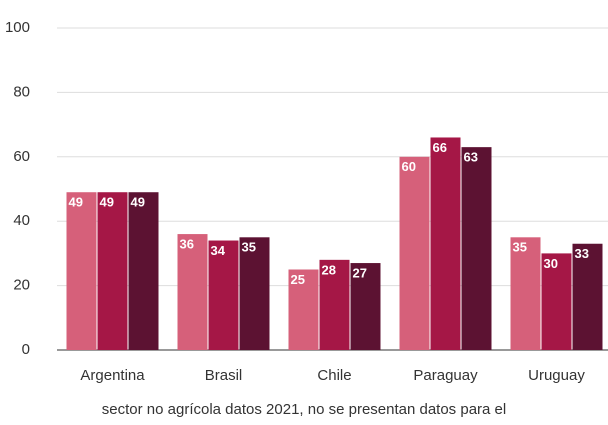  Describe the element at coordinates (21, 220) in the screenshot. I see `y-tick-label: 40` at that location.